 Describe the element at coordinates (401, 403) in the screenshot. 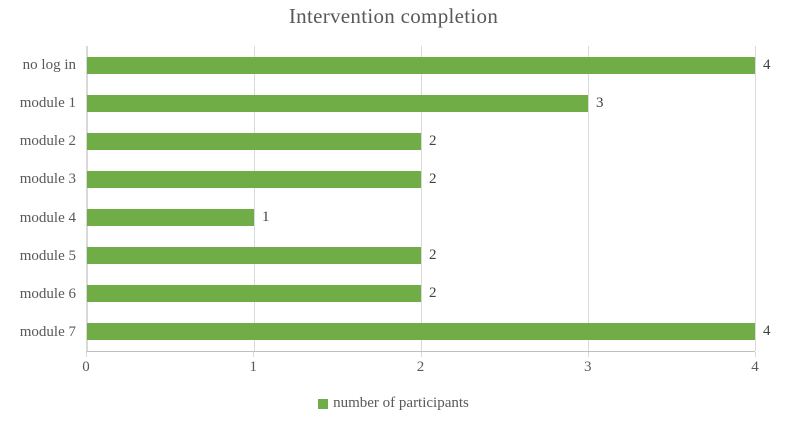

I see `legend-label: number of participants` at that location.